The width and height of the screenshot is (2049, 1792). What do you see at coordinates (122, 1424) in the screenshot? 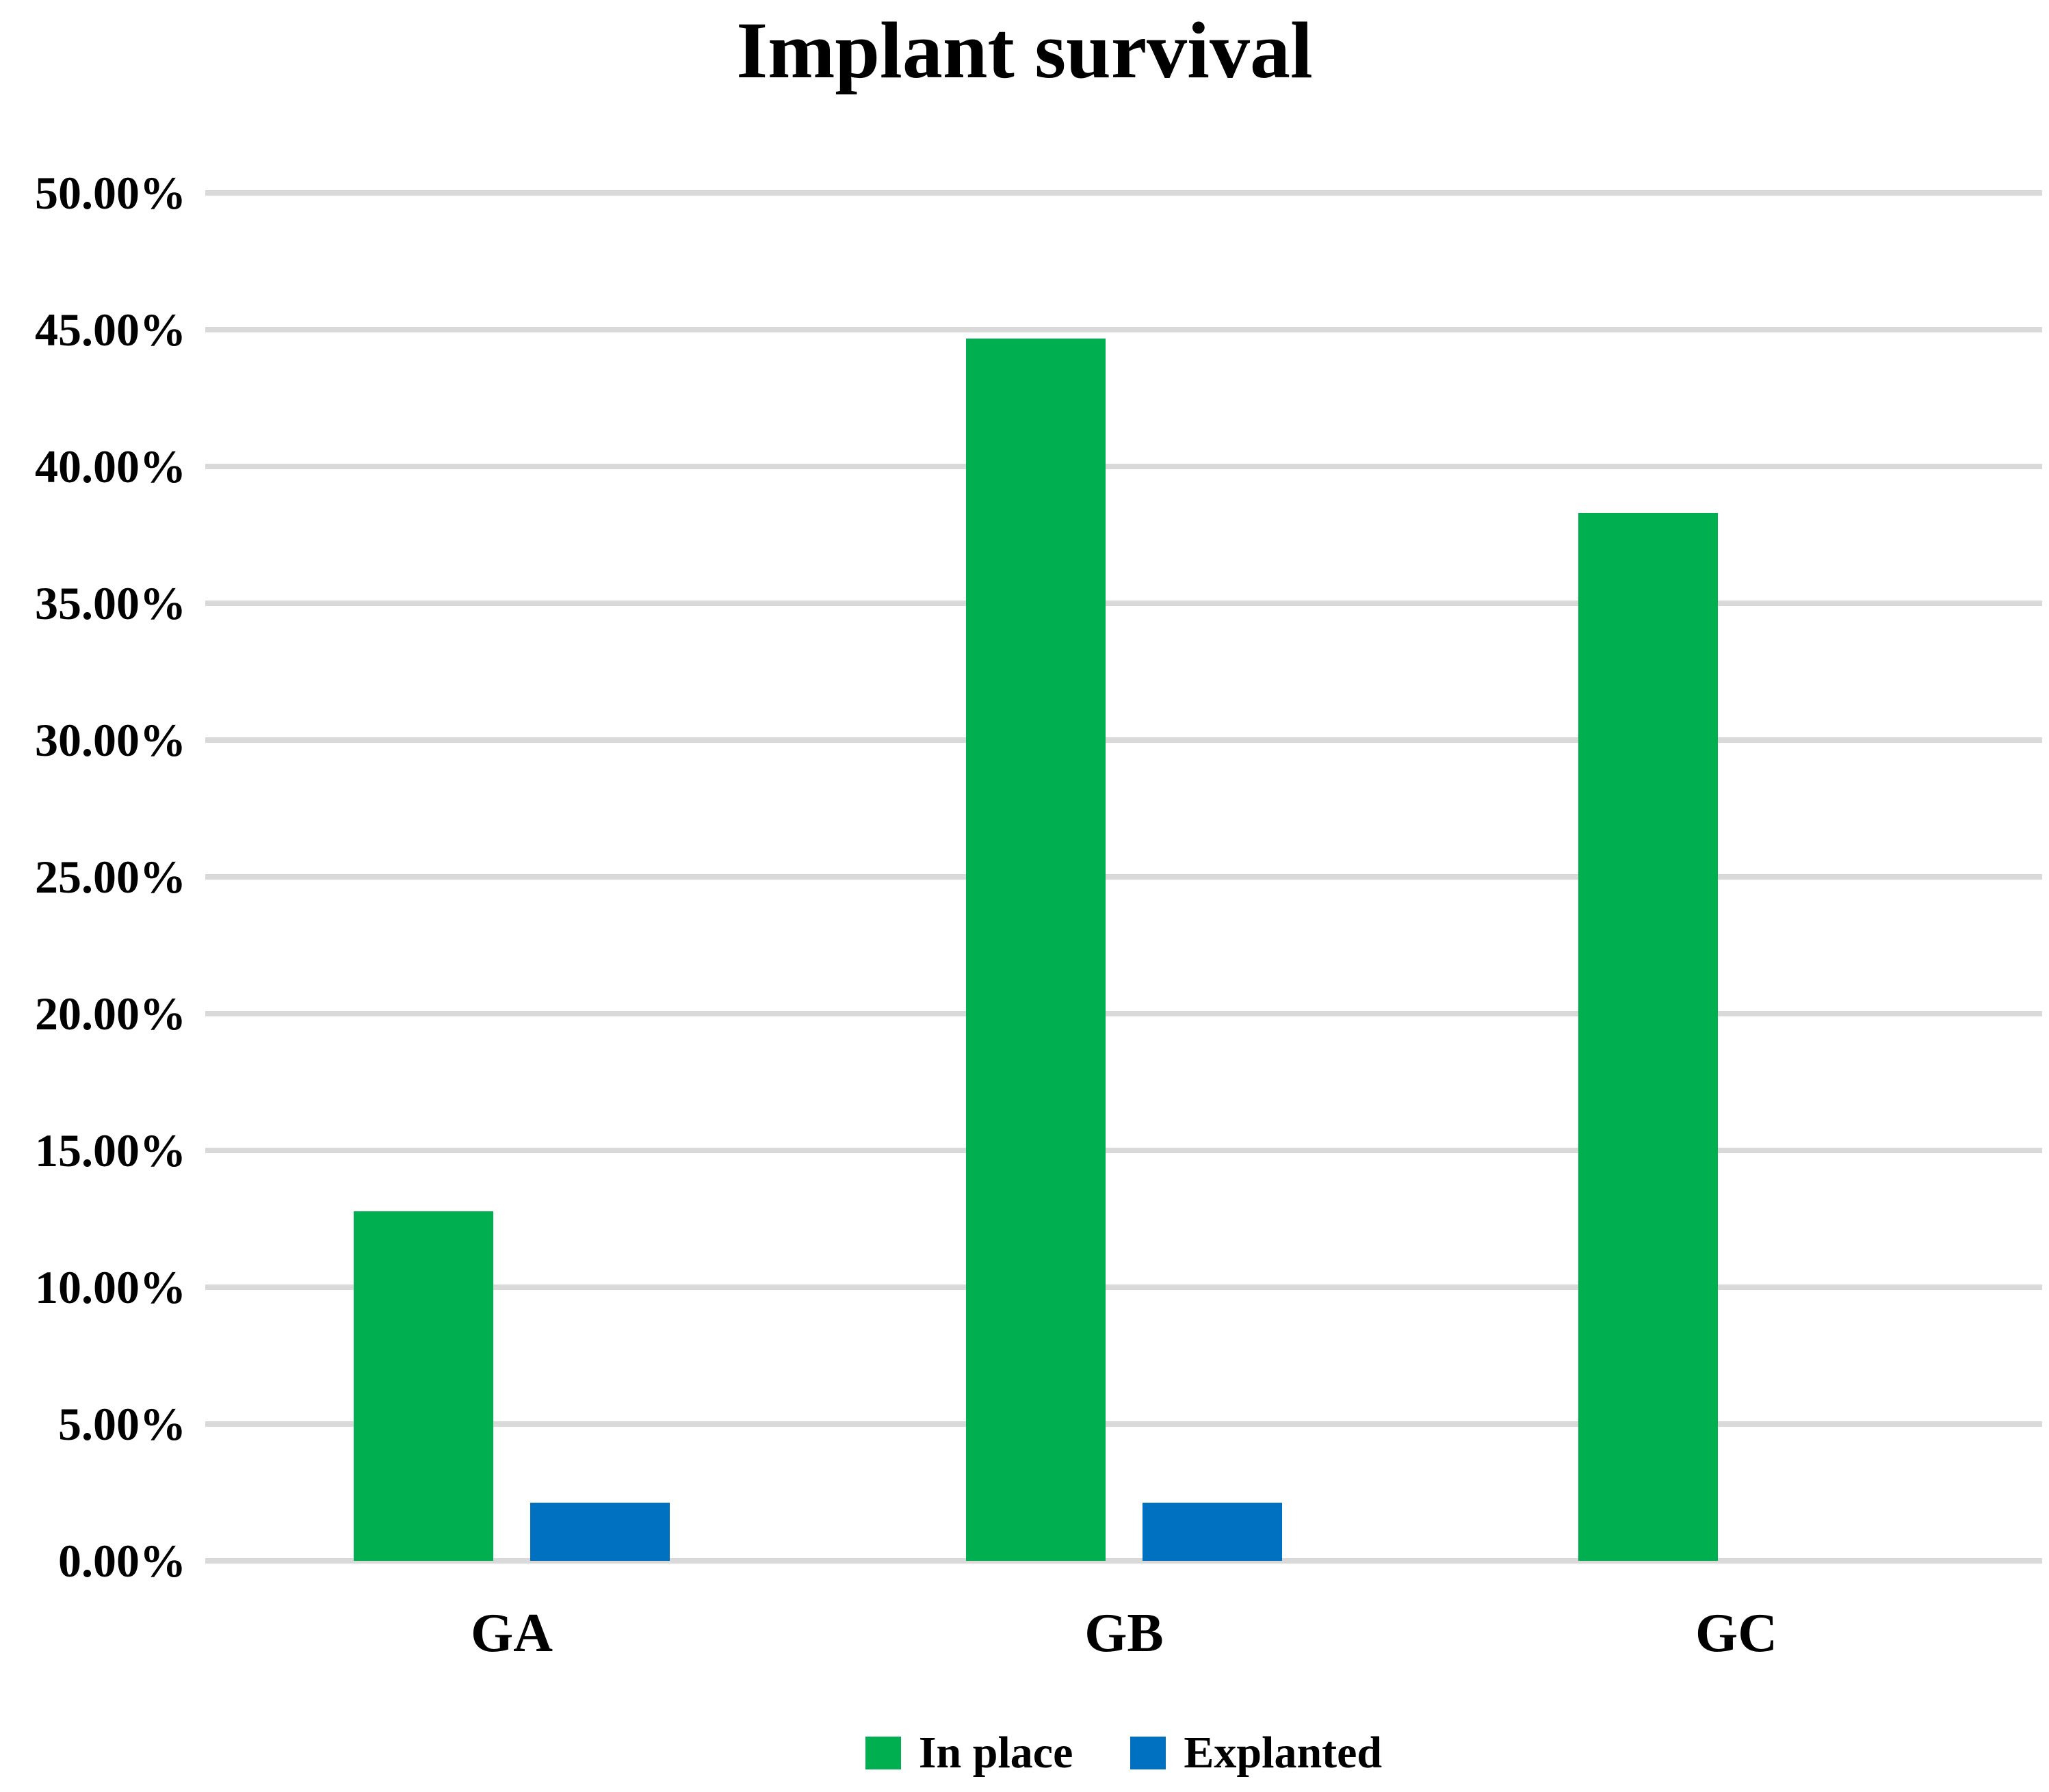
I see `y-tick-label-5: 5.00%` at bounding box center [122, 1424].